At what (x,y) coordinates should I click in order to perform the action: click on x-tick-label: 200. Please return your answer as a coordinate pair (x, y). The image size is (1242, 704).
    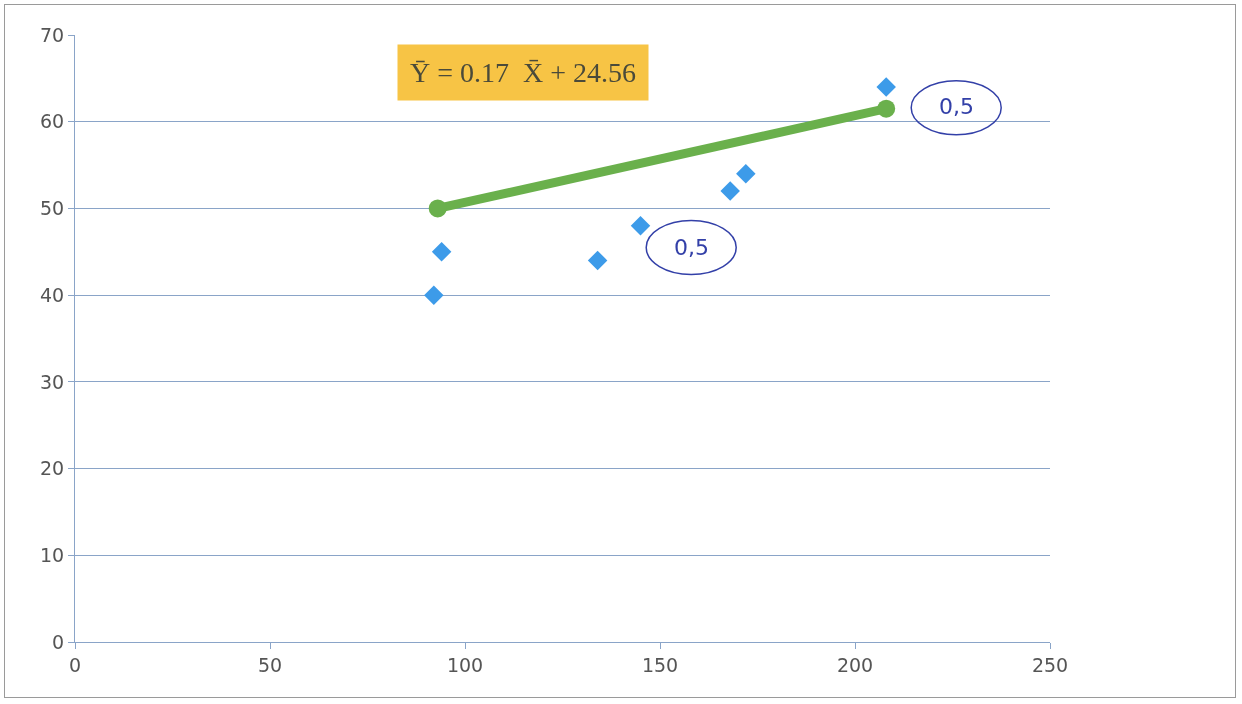
    Looking at the image, I should click on (855, 664).